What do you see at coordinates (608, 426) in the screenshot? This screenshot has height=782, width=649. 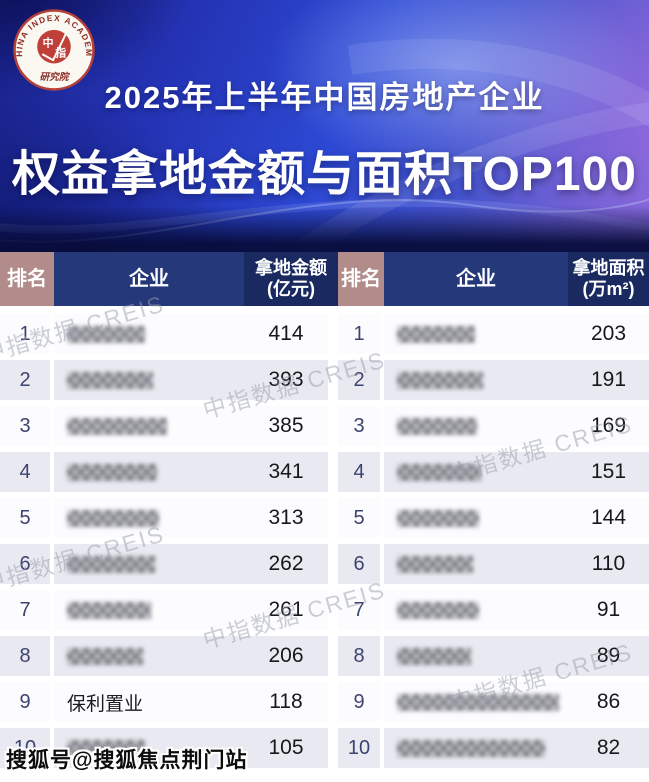 I see `value-cell: 169` at bounding box center [608, 426].